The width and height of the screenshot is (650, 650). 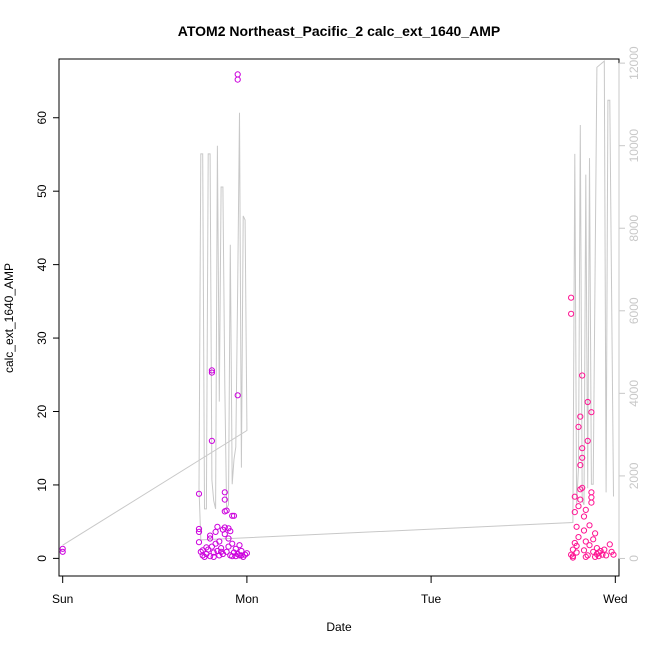 What do you see at coordinates (246, 599) in the screenshot?
I see `x-tick-label-1: Mon` at bounding box center [246, 599].